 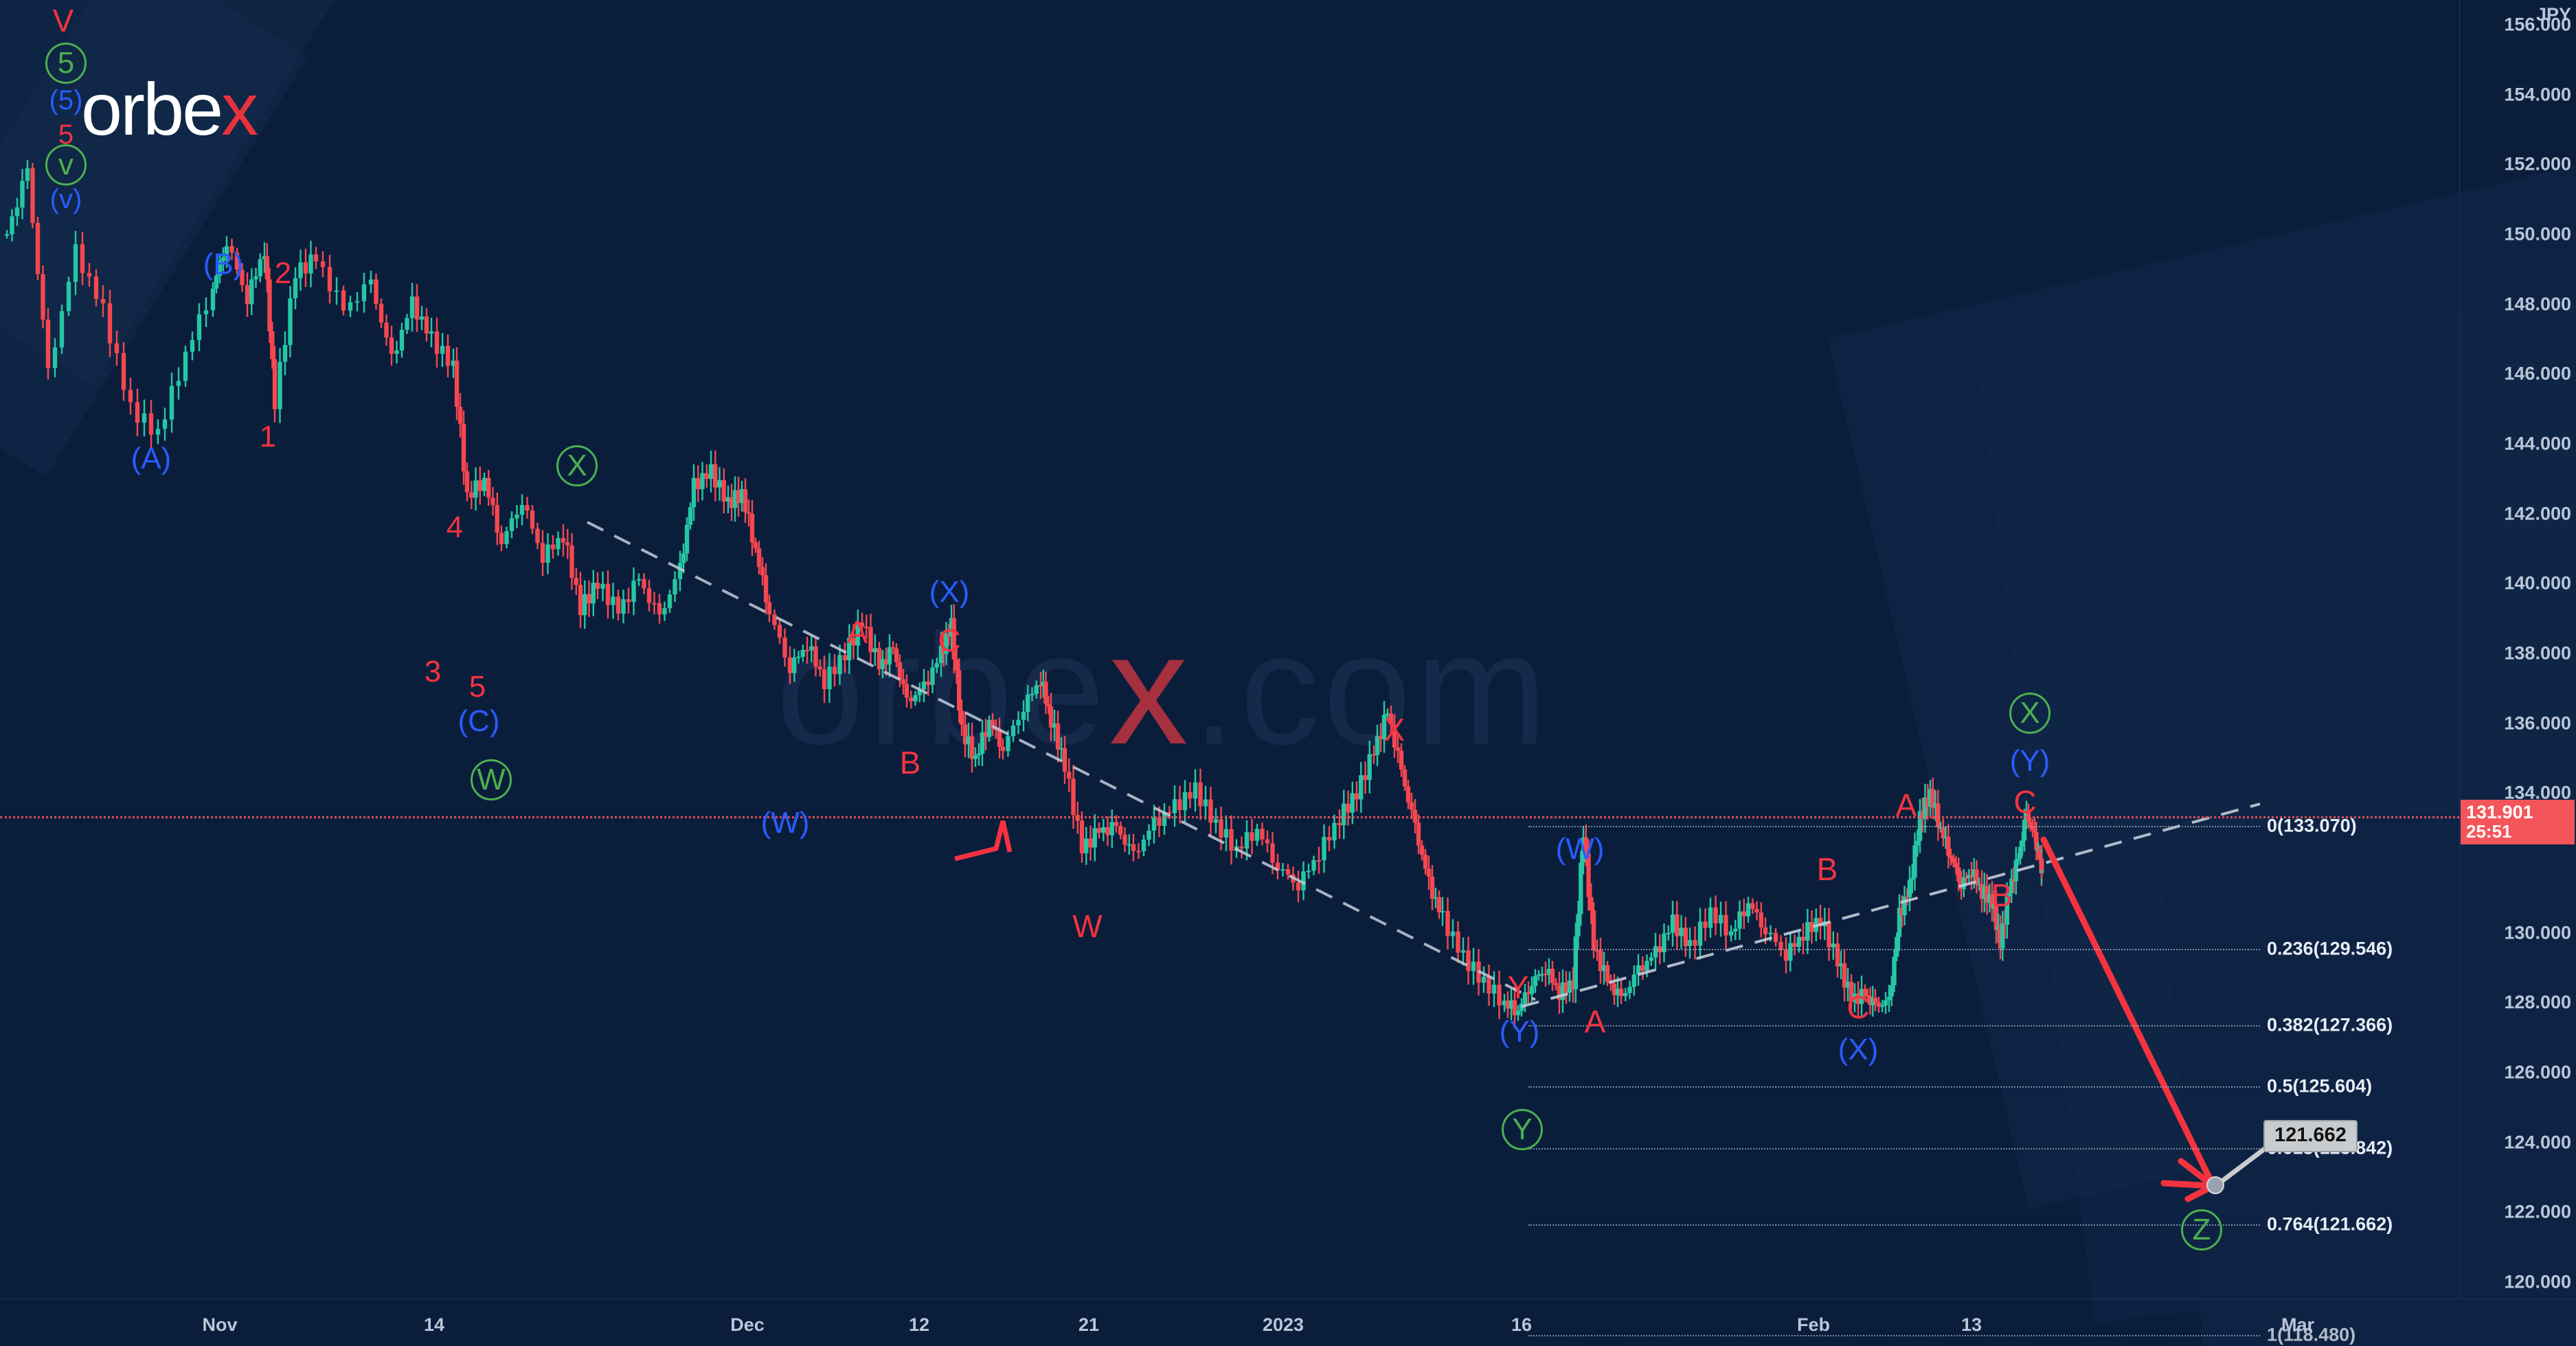 What do you see at coordinates (2330, 948) in the screenshot?
I see `fib-level-label: 0.236(129.546)` at bounding box center [2330, 948].